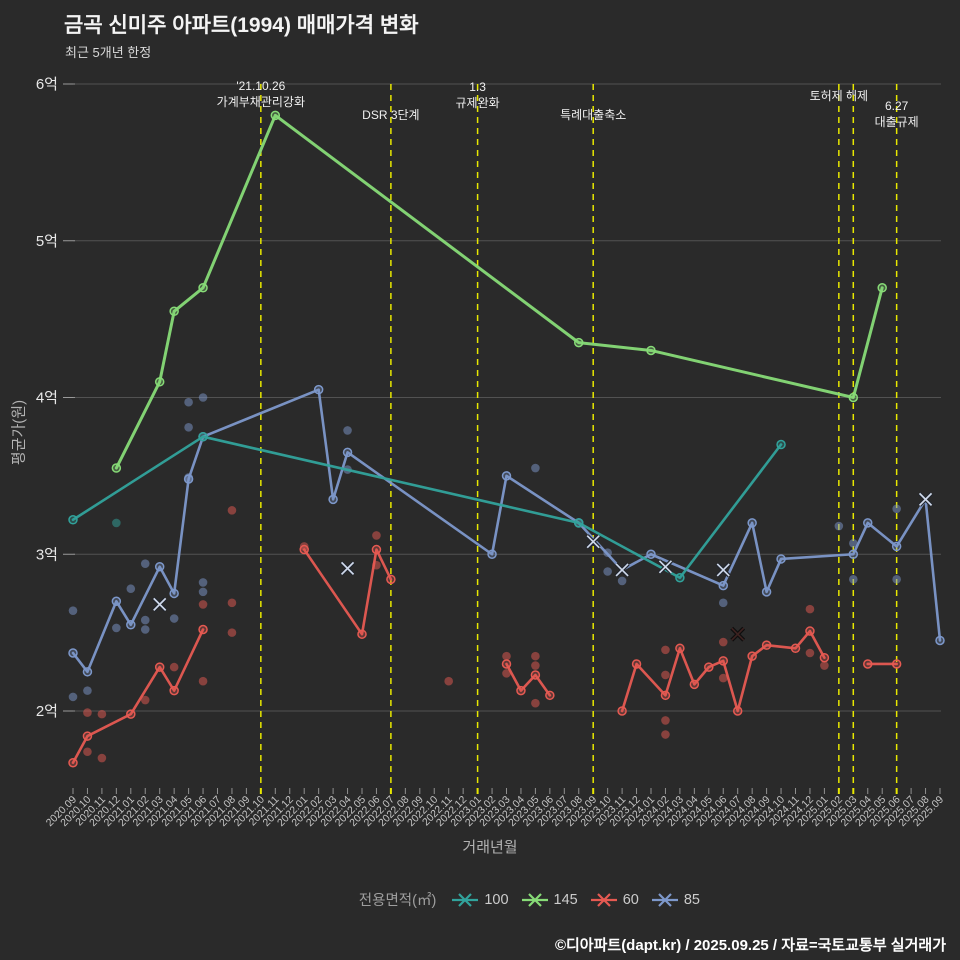 Image resolution: width=960 pixels, height=960 pixels. What do you see at coordinates (19, 432) in the screenshot?
I see `y-axis-title: 평균가(원)` at bounding box center [19, 432].